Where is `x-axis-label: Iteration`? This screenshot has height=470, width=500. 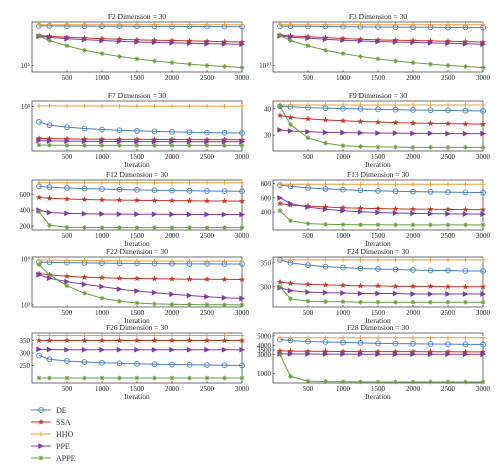 x-axis-label: Iteration is located at coordinates (378, 164).